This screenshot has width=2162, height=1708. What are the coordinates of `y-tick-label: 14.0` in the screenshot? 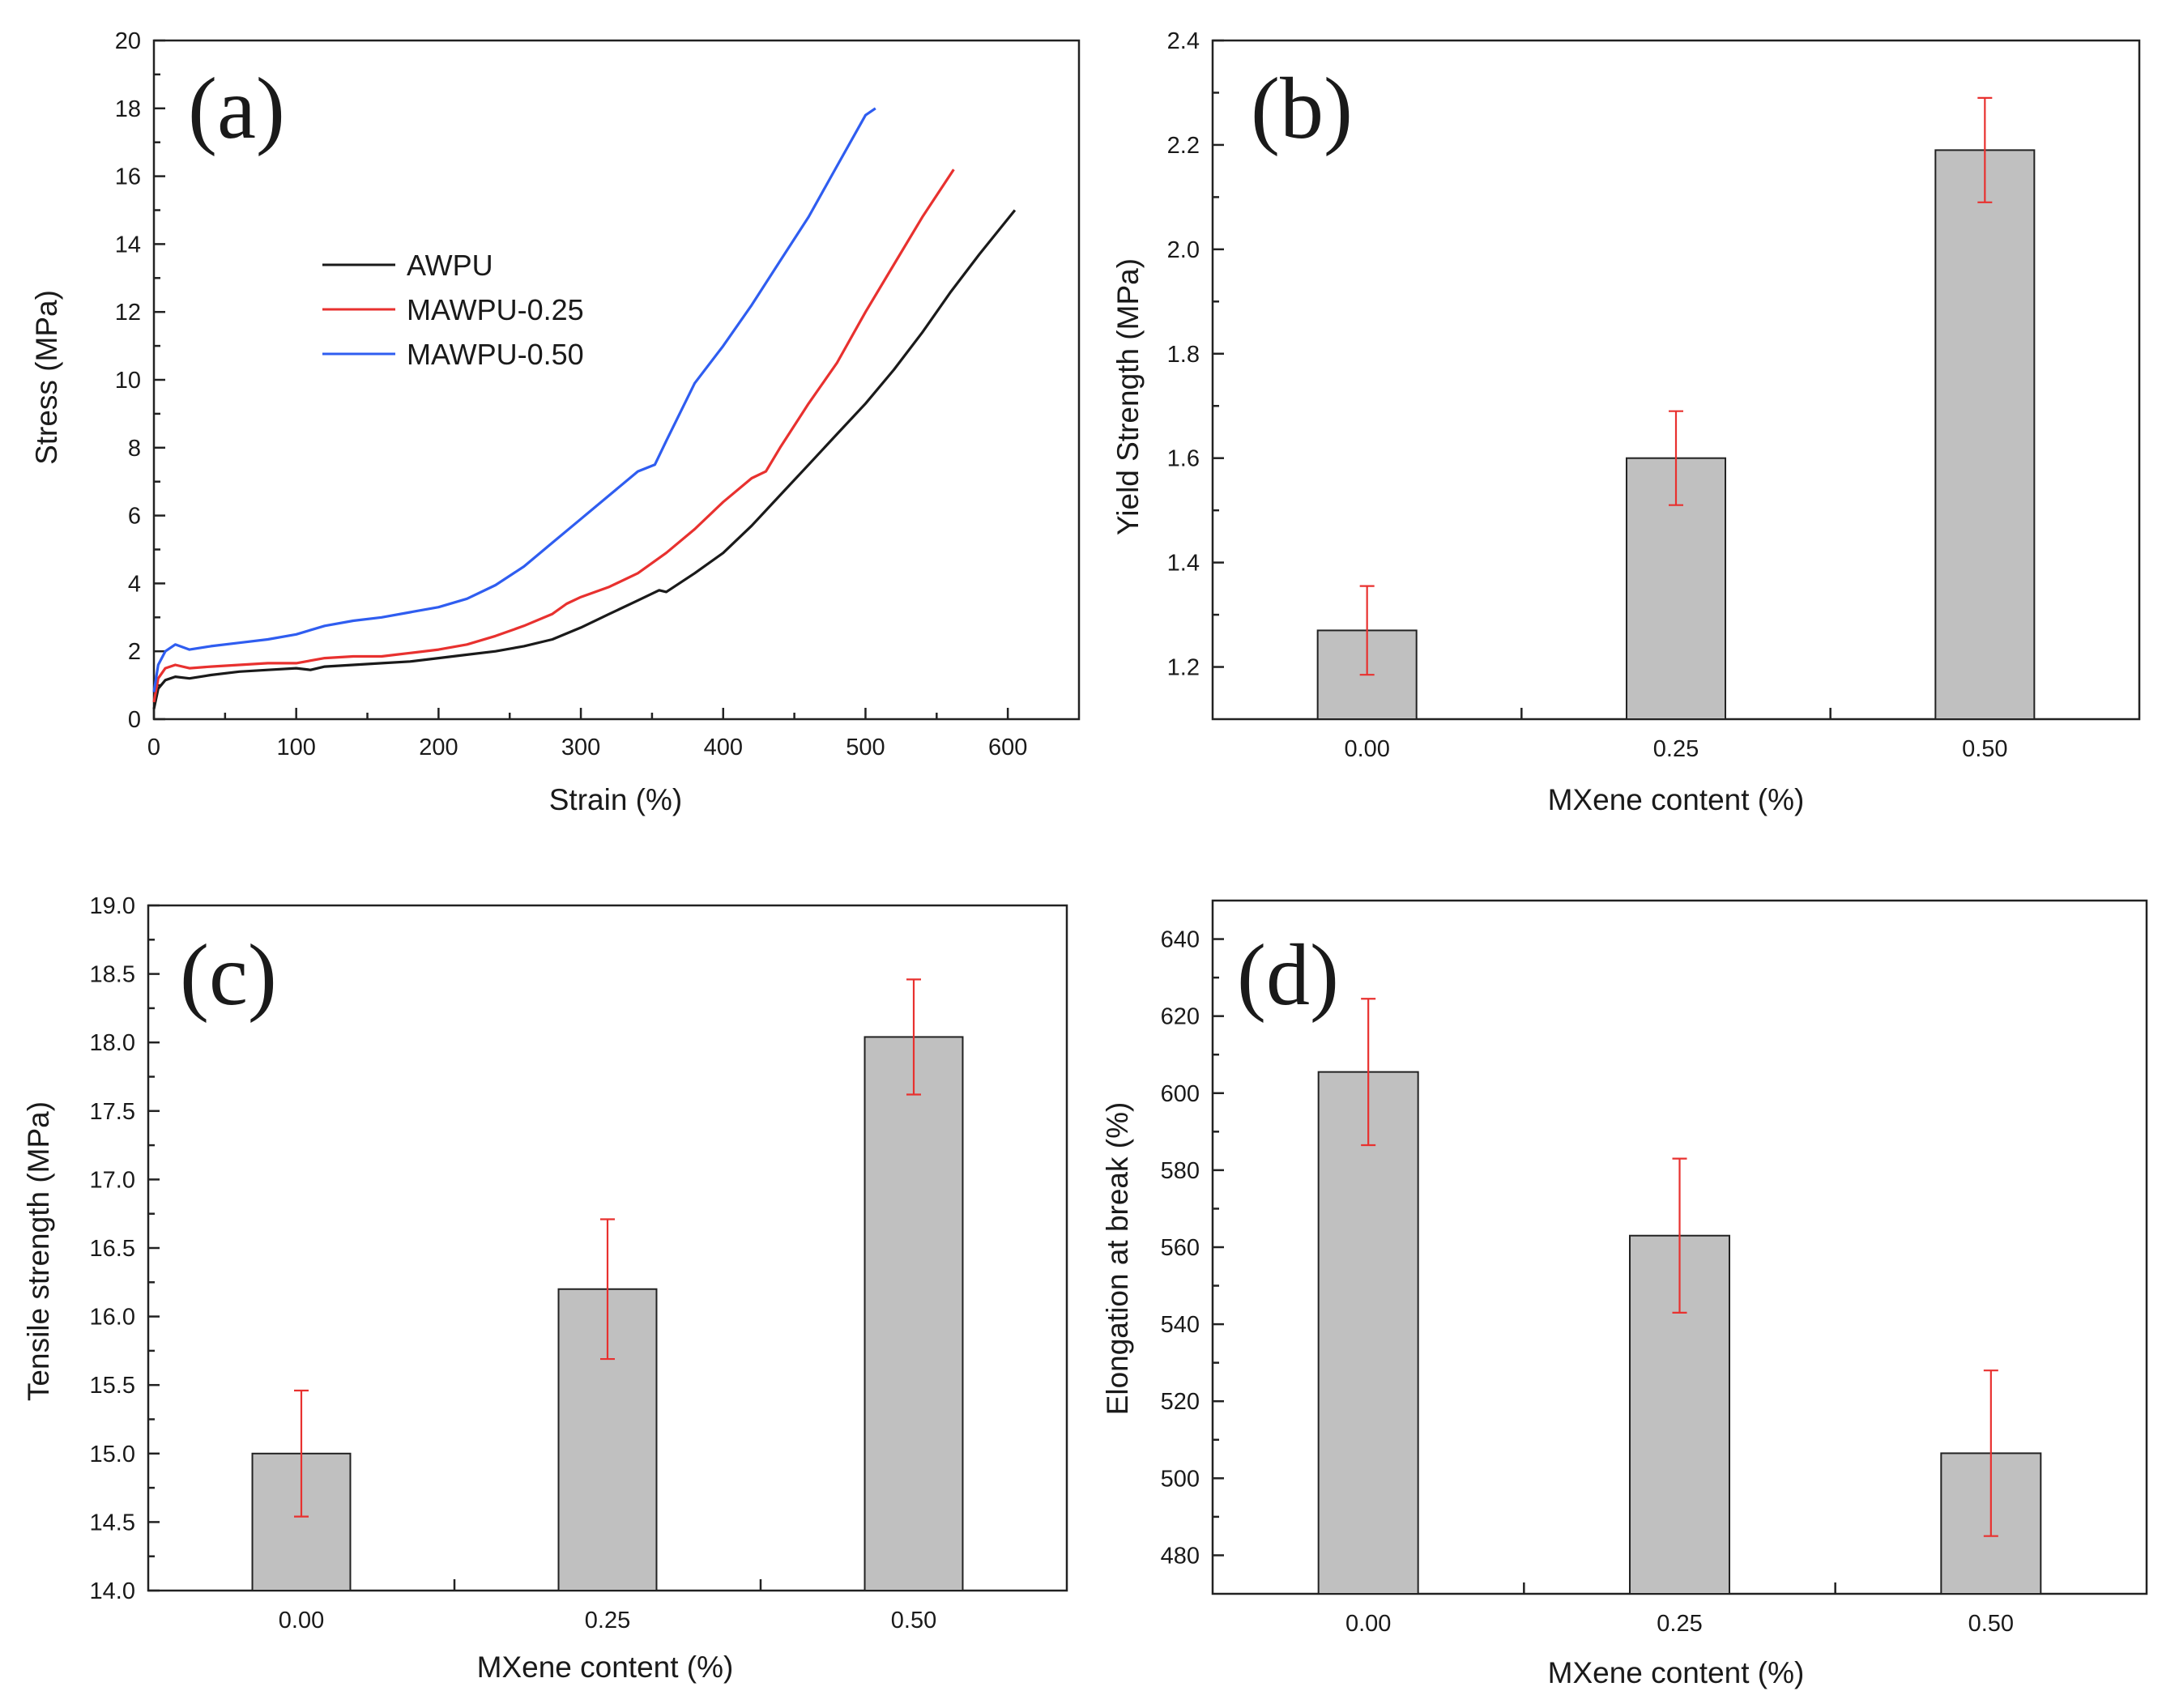 It's located at (112, 1591).